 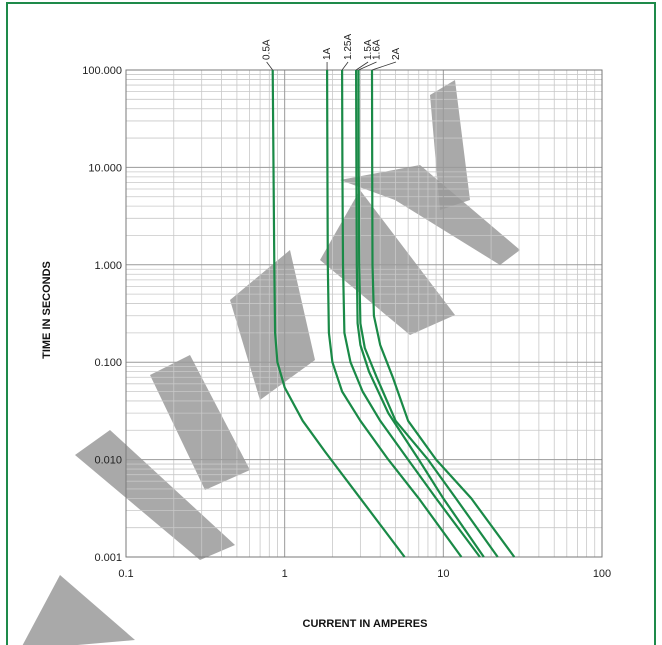 What do you see at coordinates (364, 574) in the screenshot?
I see `x-tick-labels: 0.1 1 10 100` at bounding box center [364, 574].